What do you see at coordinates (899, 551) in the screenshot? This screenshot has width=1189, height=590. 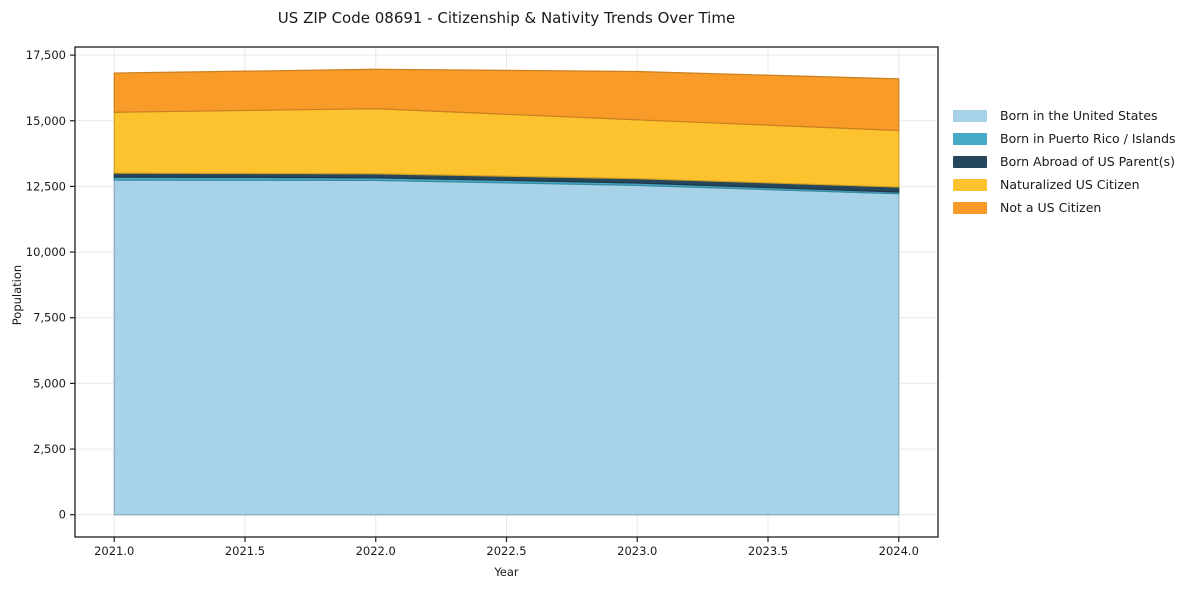 I see `x-tick-label: 2024.0` at bounding box center [899, 551].